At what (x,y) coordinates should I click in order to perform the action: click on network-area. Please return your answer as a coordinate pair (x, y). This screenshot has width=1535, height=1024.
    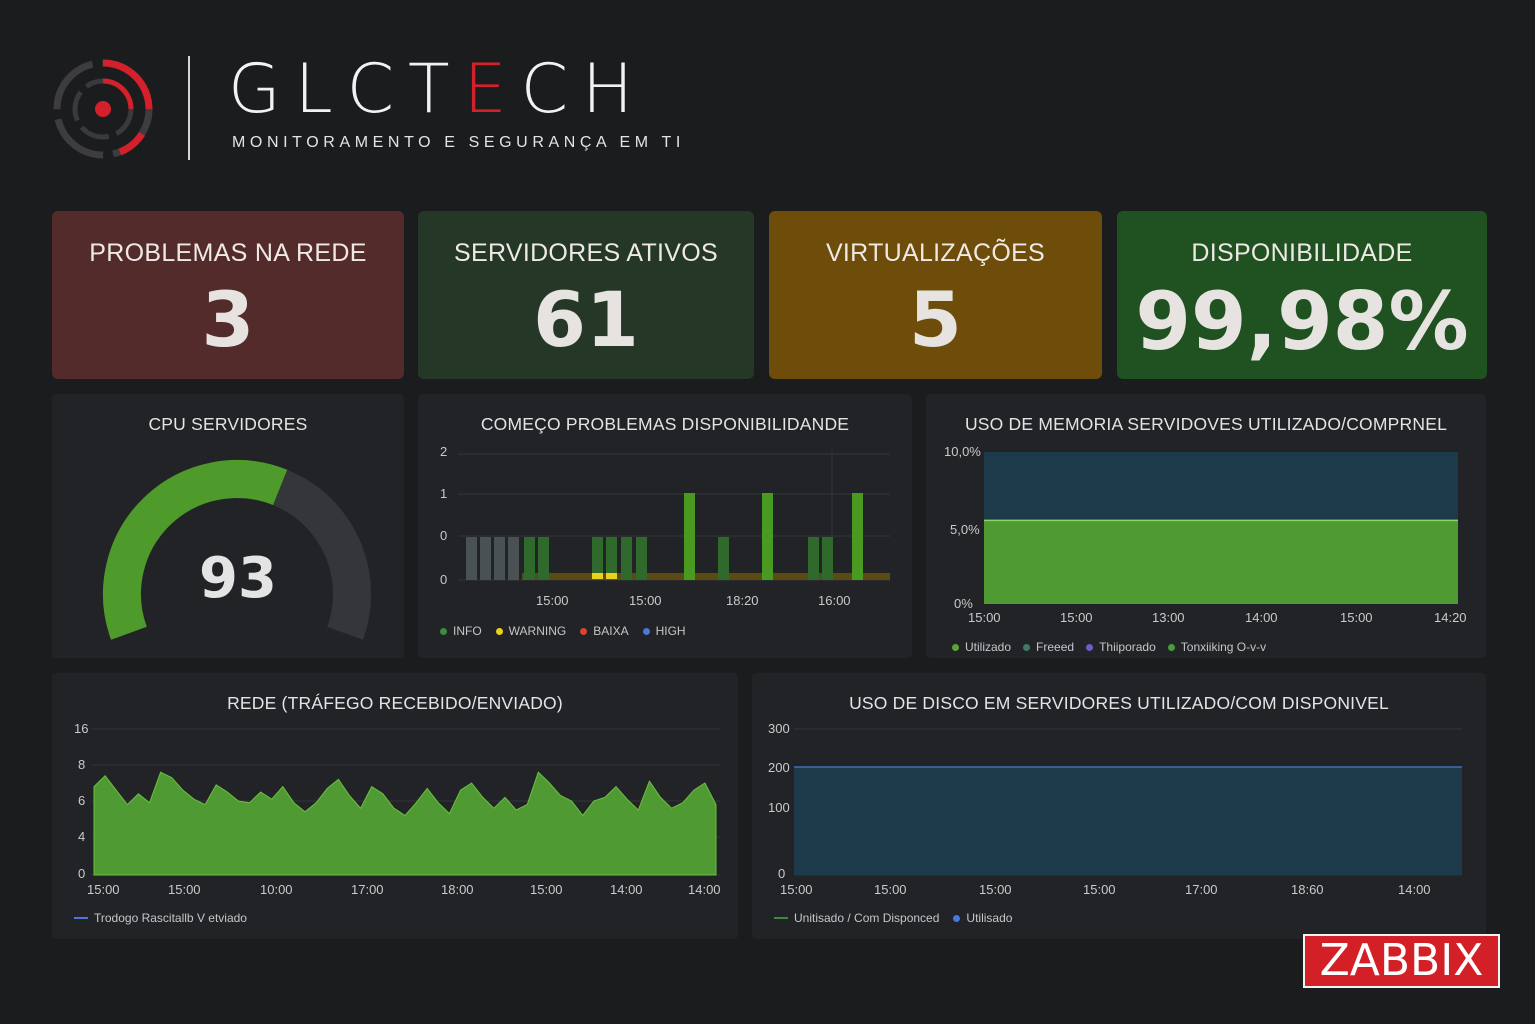
    Looking at the image, I should click on (405, 823).